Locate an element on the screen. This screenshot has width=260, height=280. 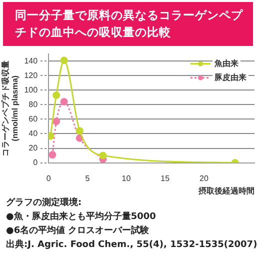
y-tick-label: 60 is located at coordinates (33, 119).